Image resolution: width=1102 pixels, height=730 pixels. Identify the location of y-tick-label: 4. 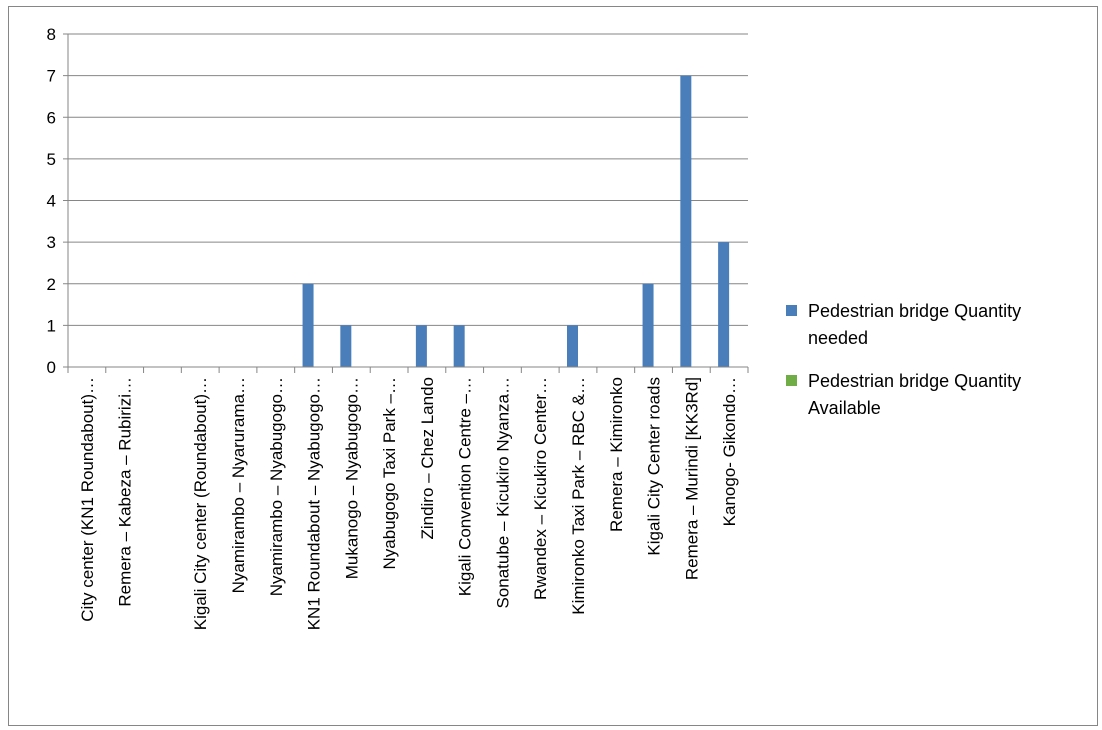
(51, 201).